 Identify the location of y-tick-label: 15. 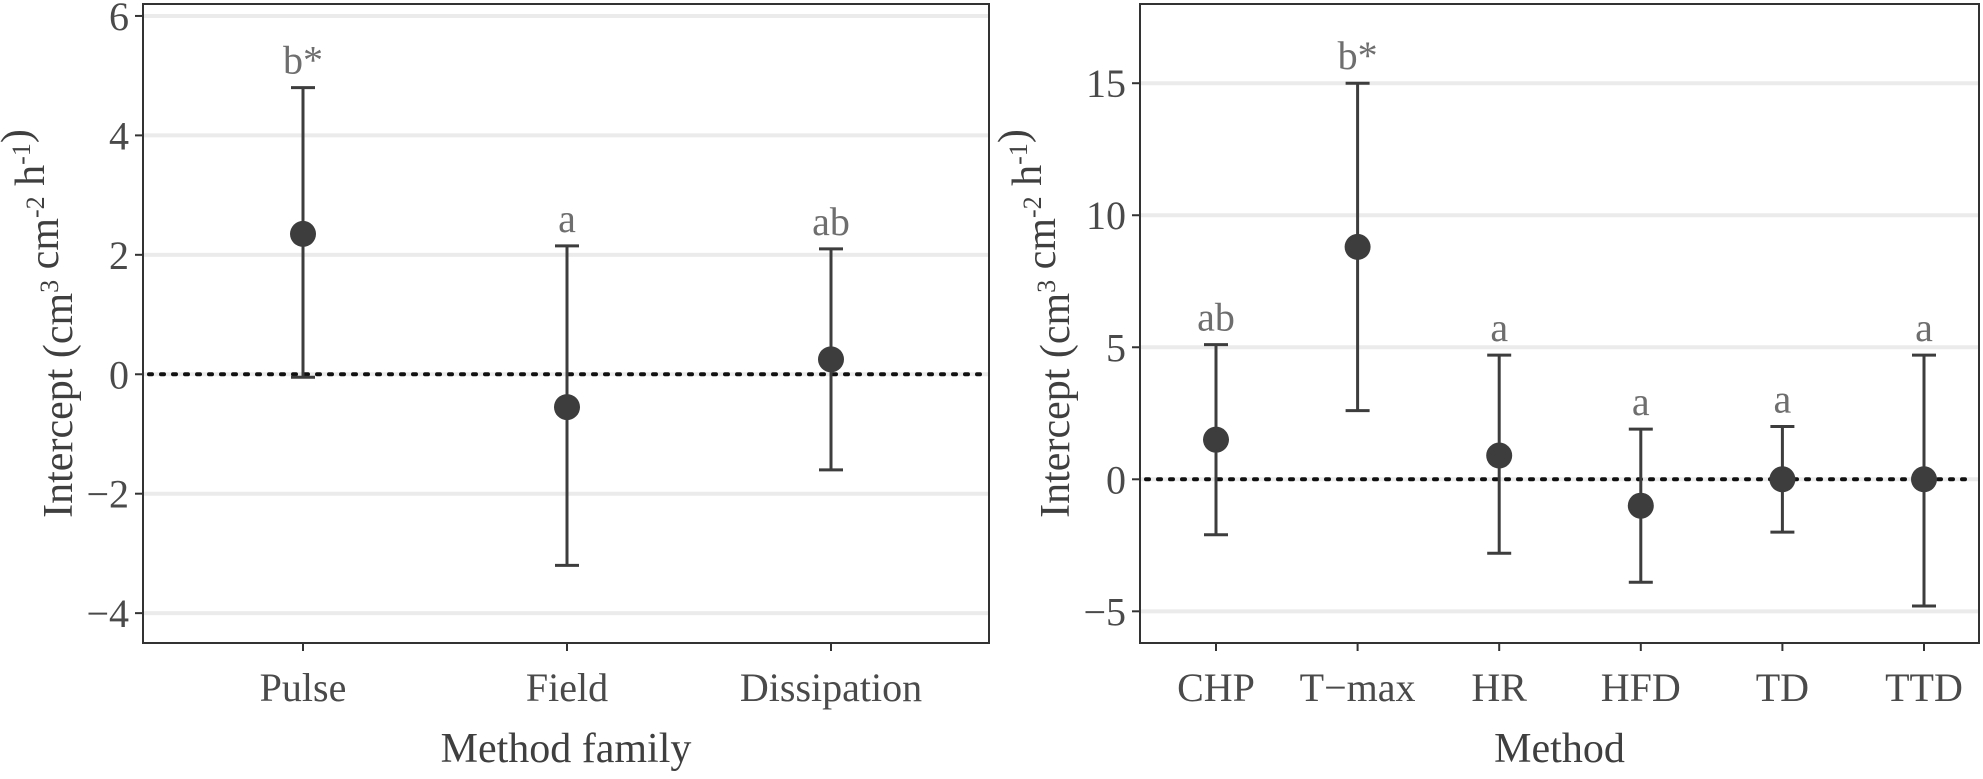
(1106, 83).